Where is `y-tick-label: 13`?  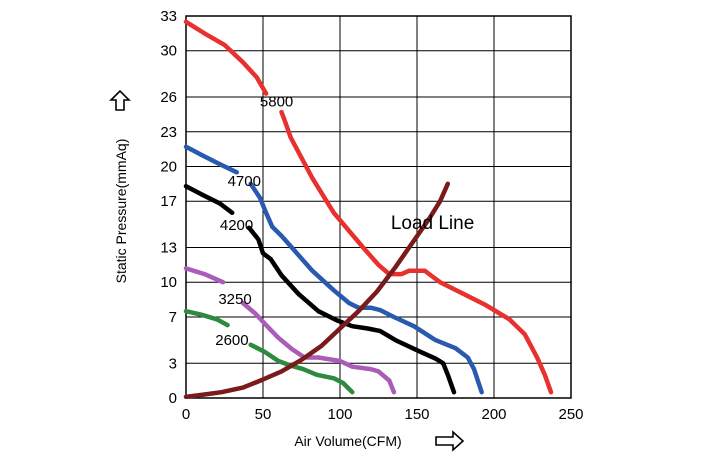
y-tick-label: 13 is located at coordinates (168, 248).